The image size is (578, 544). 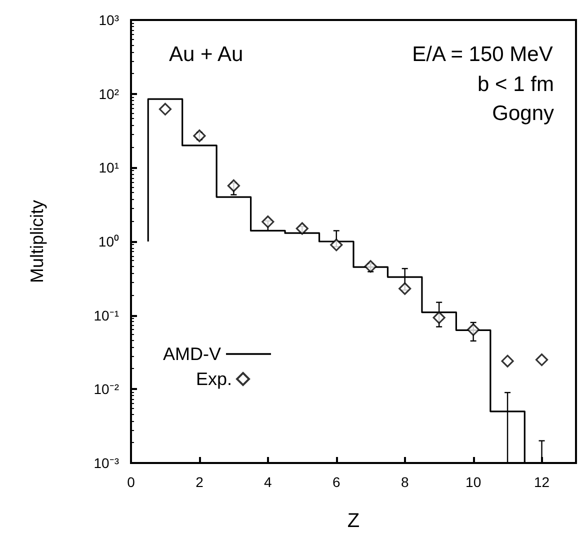 What do you see at coordinates (214, 379) in the screenshot?
I see `legend-label: Exp.` at bounding box center [214, 379].